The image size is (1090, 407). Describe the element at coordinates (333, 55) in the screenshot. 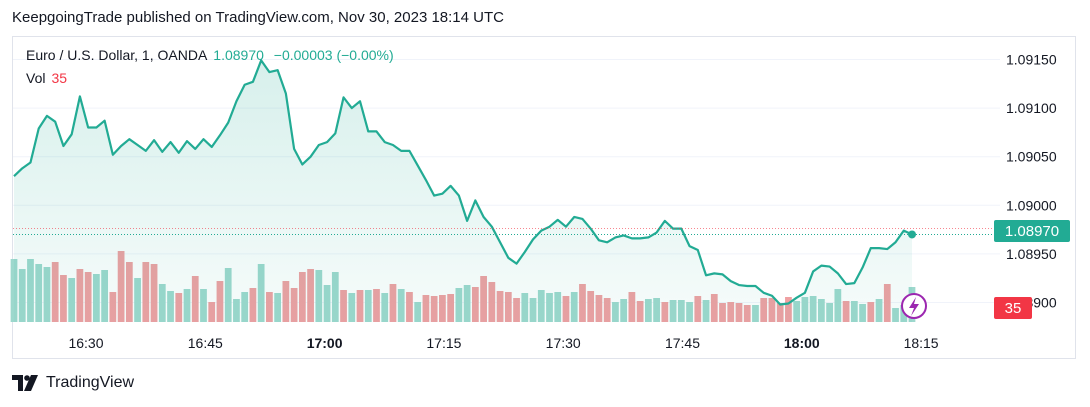

I see `price-change: −0.00003 (−0.00%)` at that location.